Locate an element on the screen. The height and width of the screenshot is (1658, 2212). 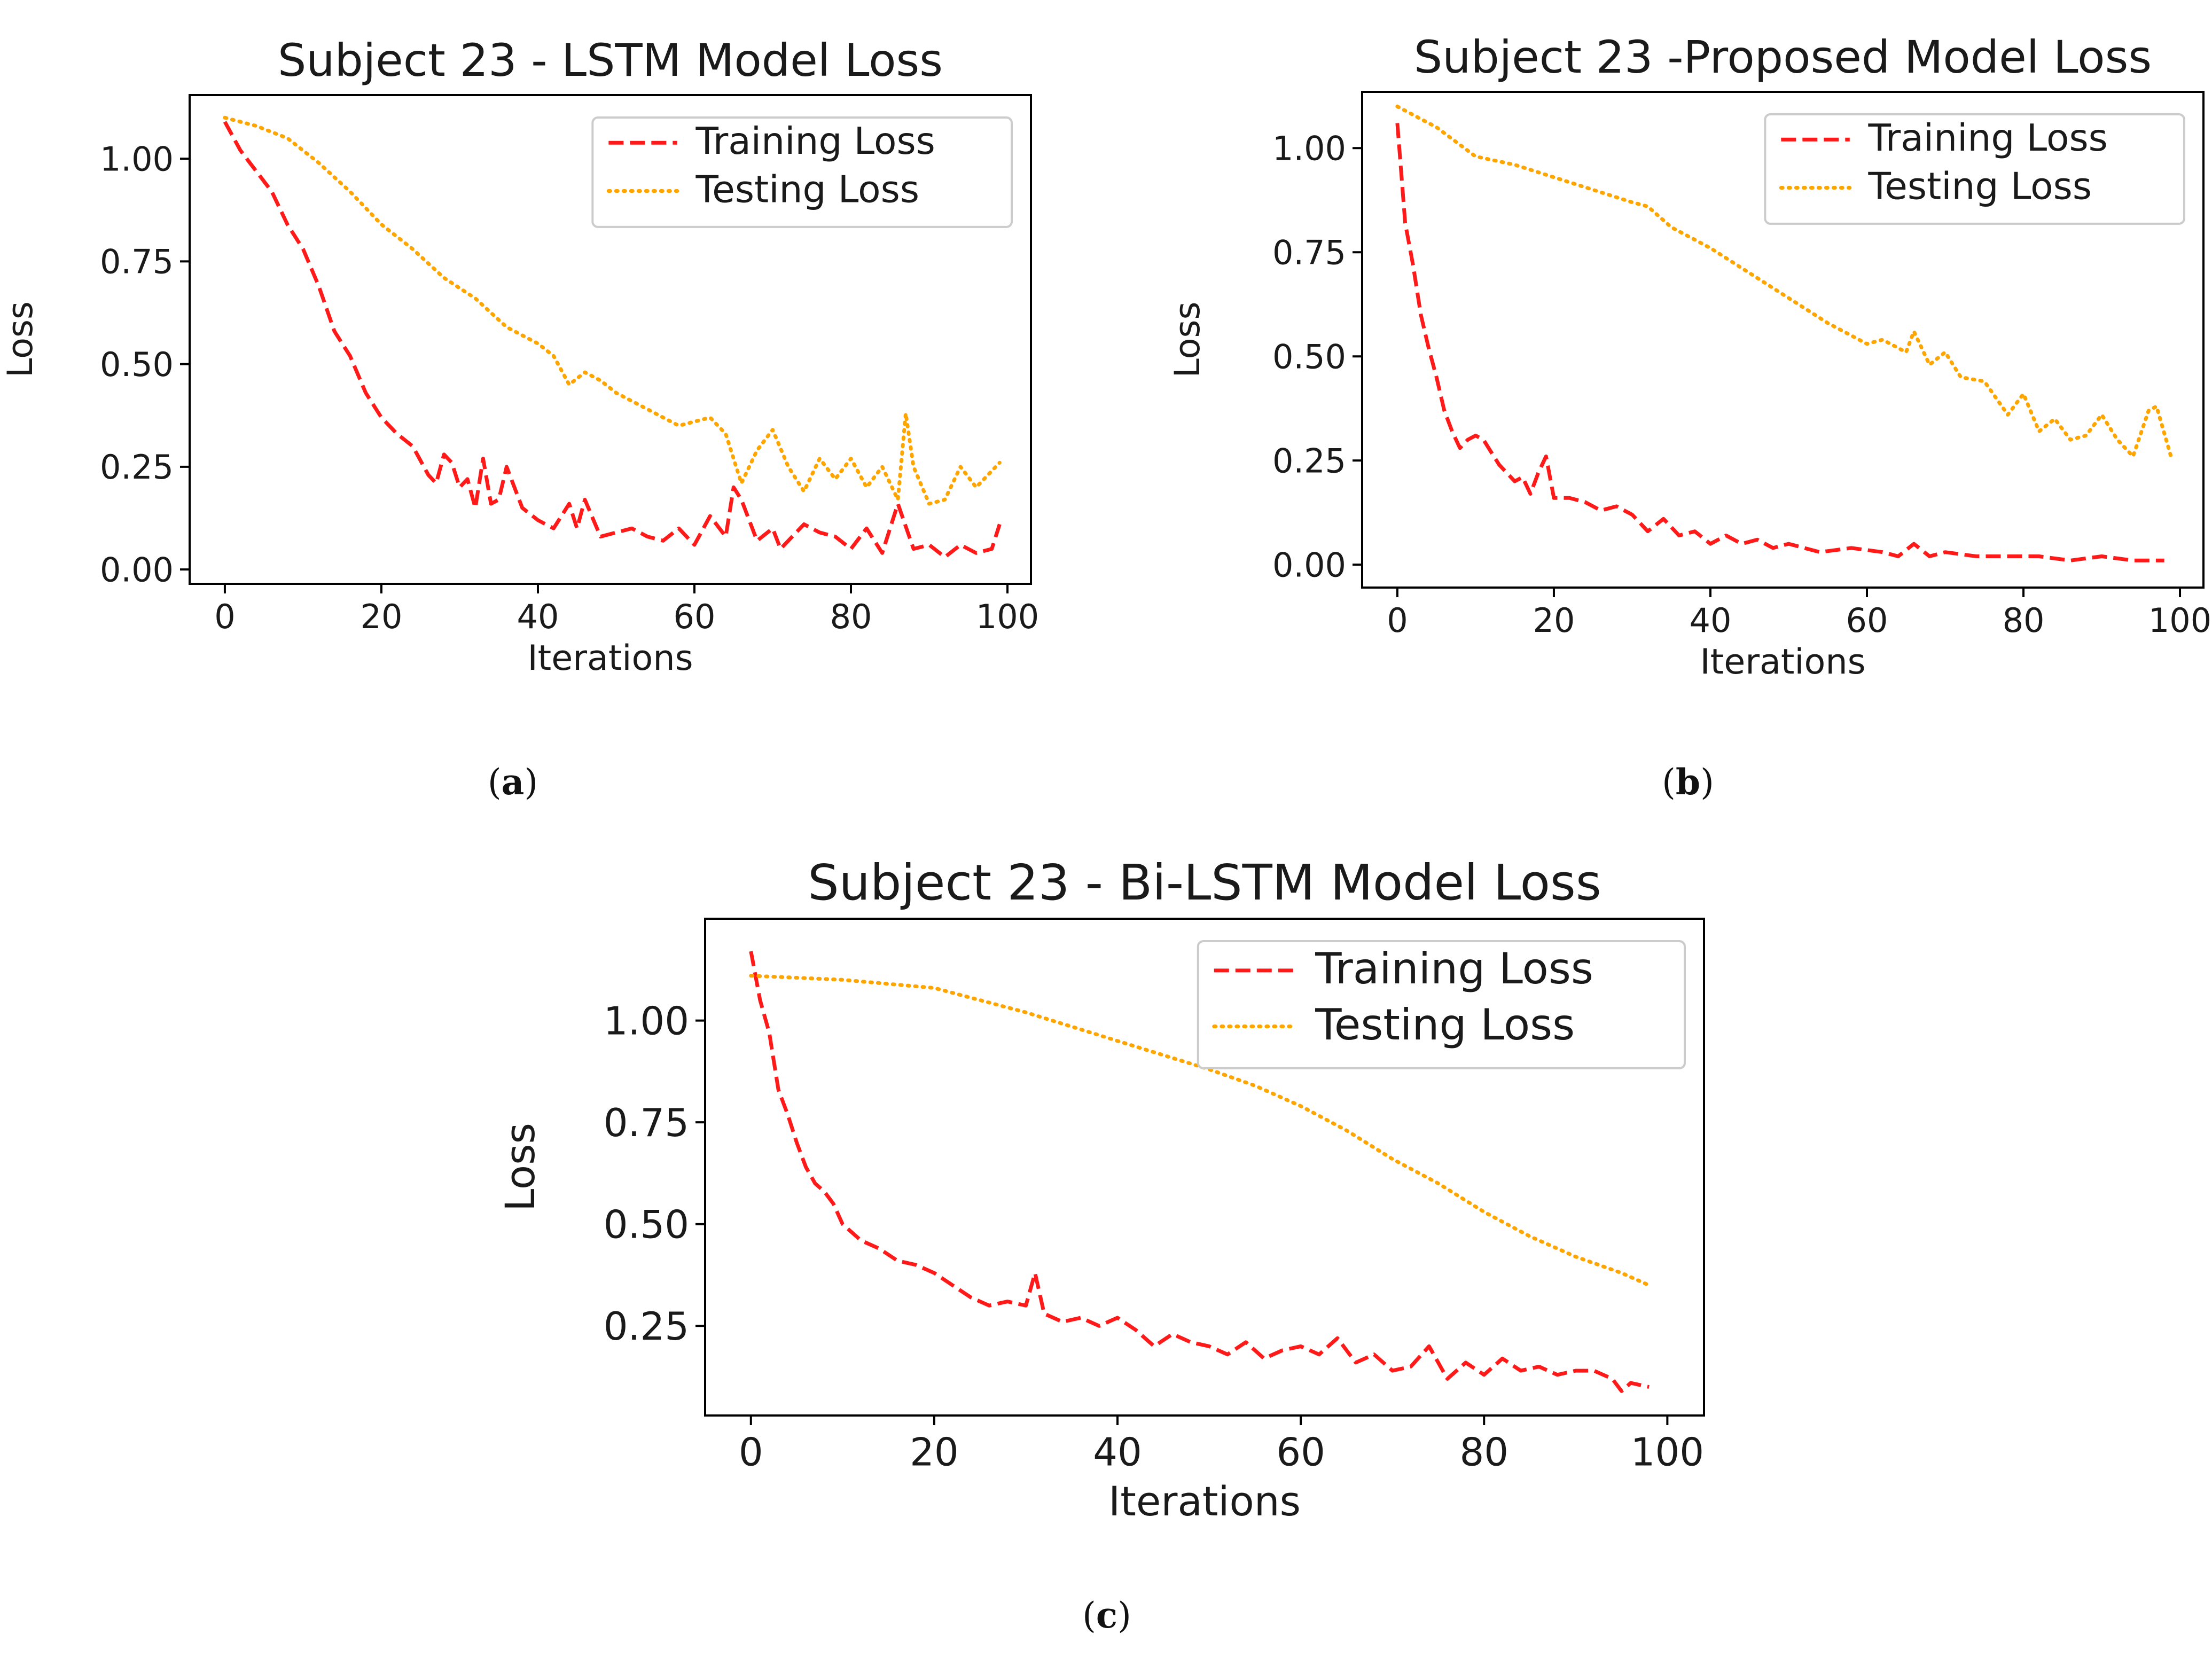
panel-label-b: (b) is located at coordinates (1688, 782).